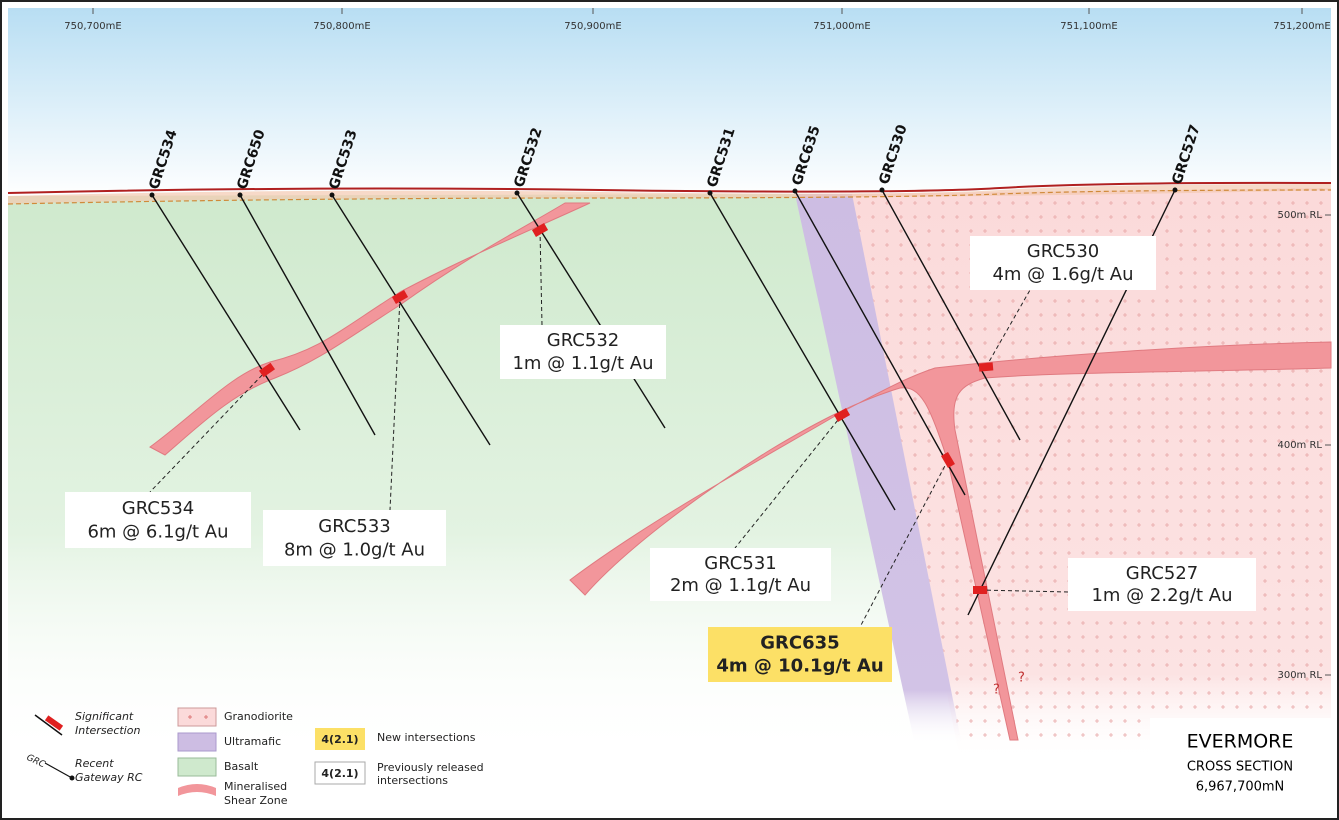 The width and height of the screenshot is (1339, 820). What do you see at coordinates (1299, 675) in the screenshot?
I see `rl-label: 300m RL` at bounding box center [1299, 675].